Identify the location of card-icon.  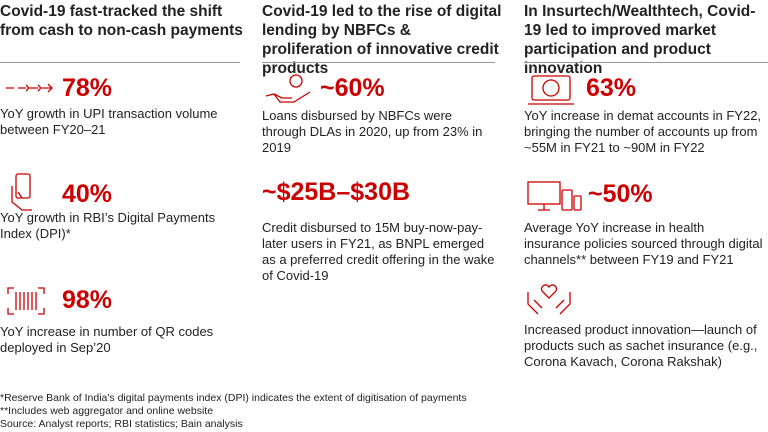
(21, 192).